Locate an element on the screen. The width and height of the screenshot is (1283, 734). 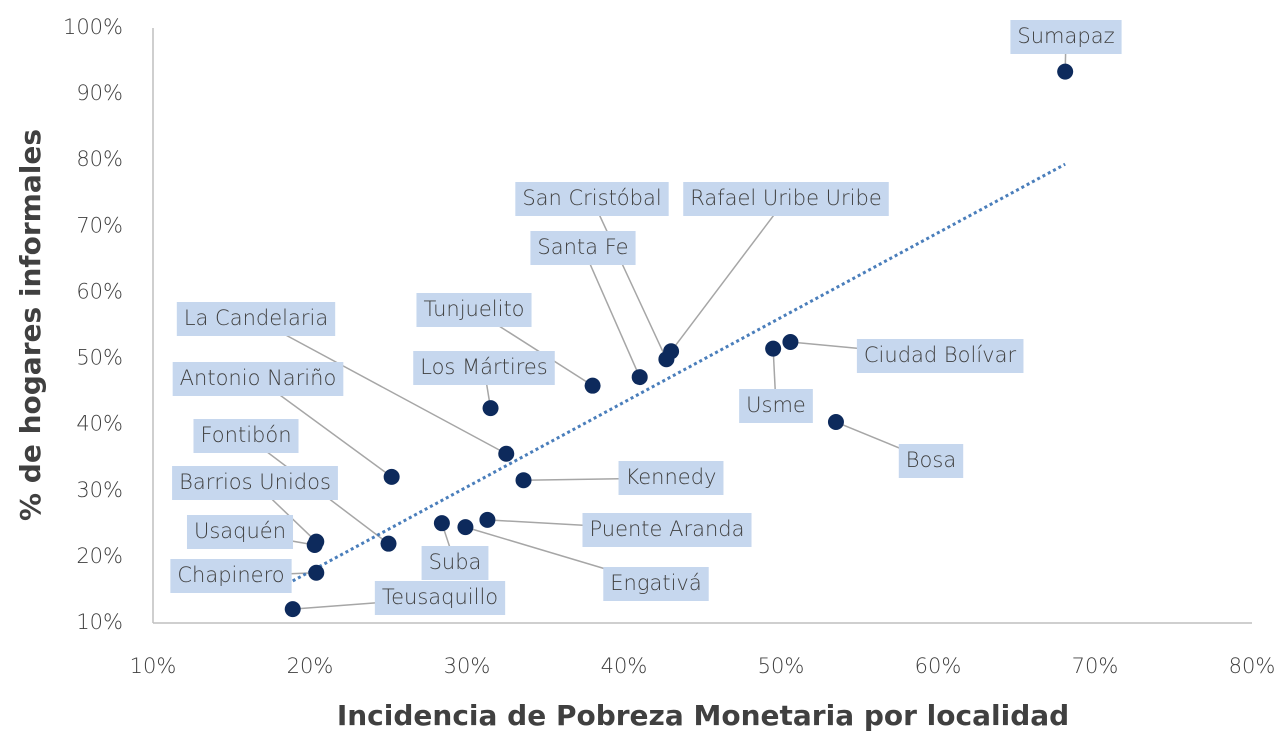
x-tick-label: 60% is located at coordinates (938, 666).